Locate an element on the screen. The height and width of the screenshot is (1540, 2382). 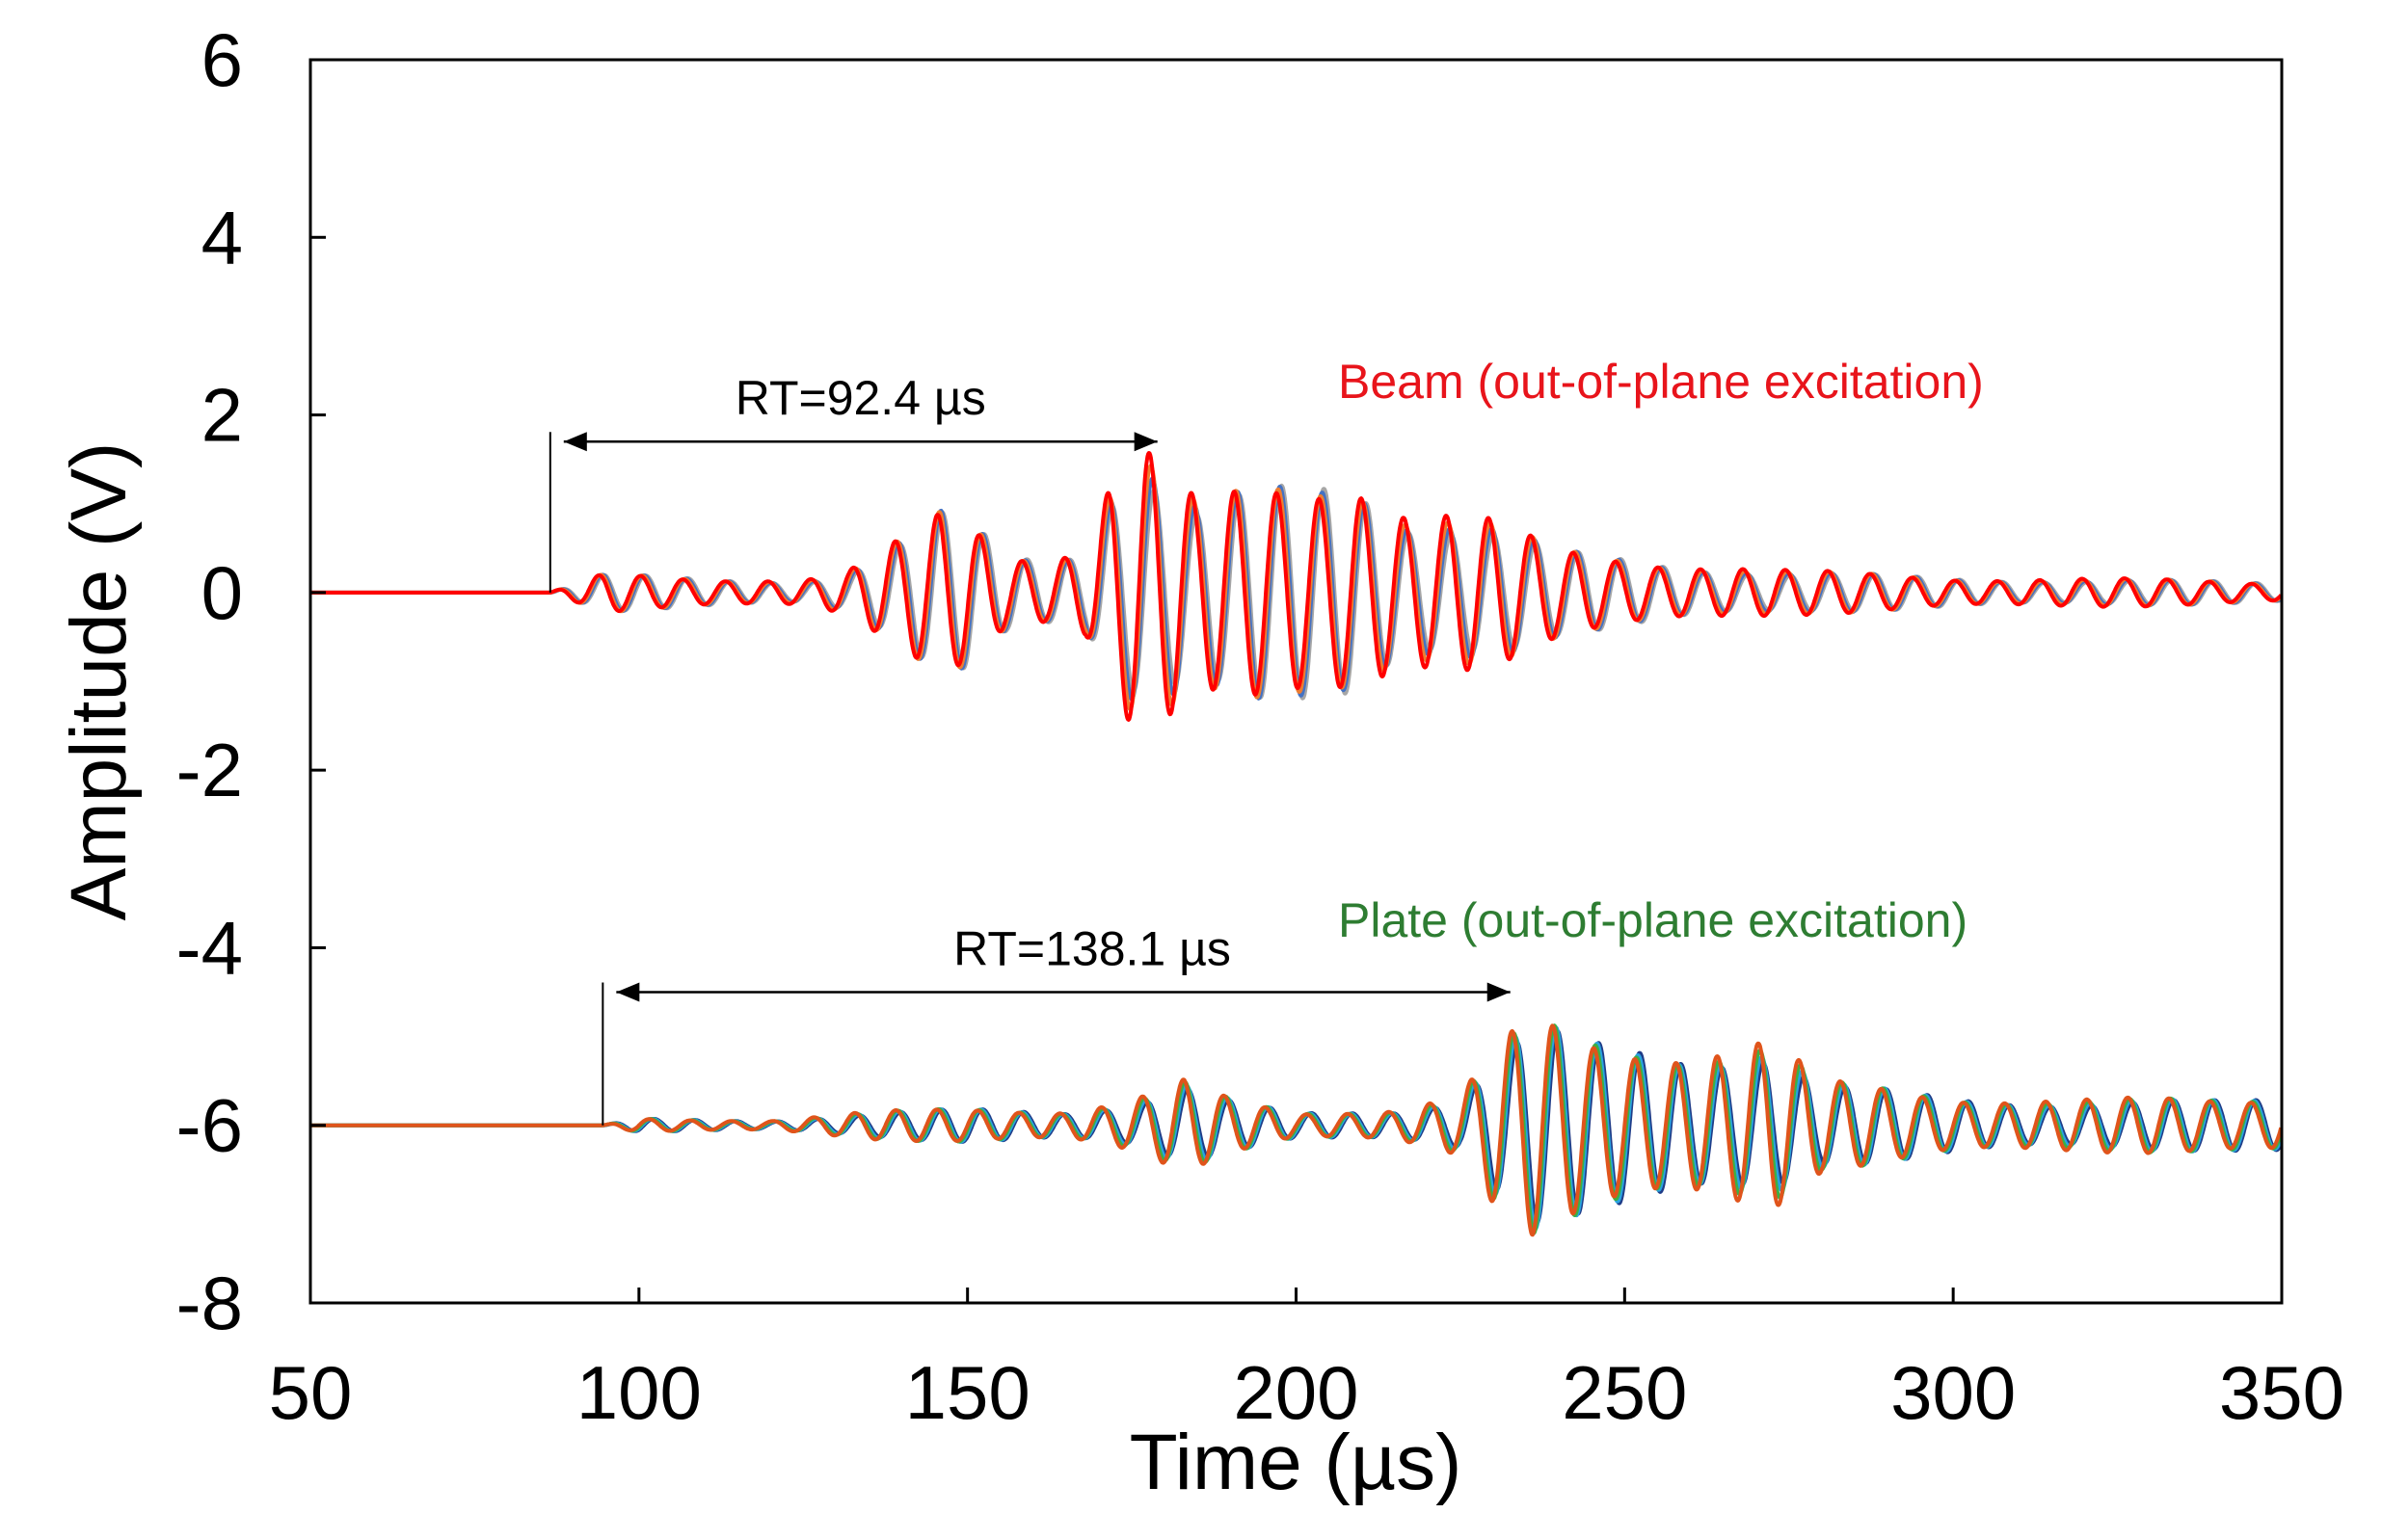
x-tick-label: 100 is located at coordinates (639, 1392).